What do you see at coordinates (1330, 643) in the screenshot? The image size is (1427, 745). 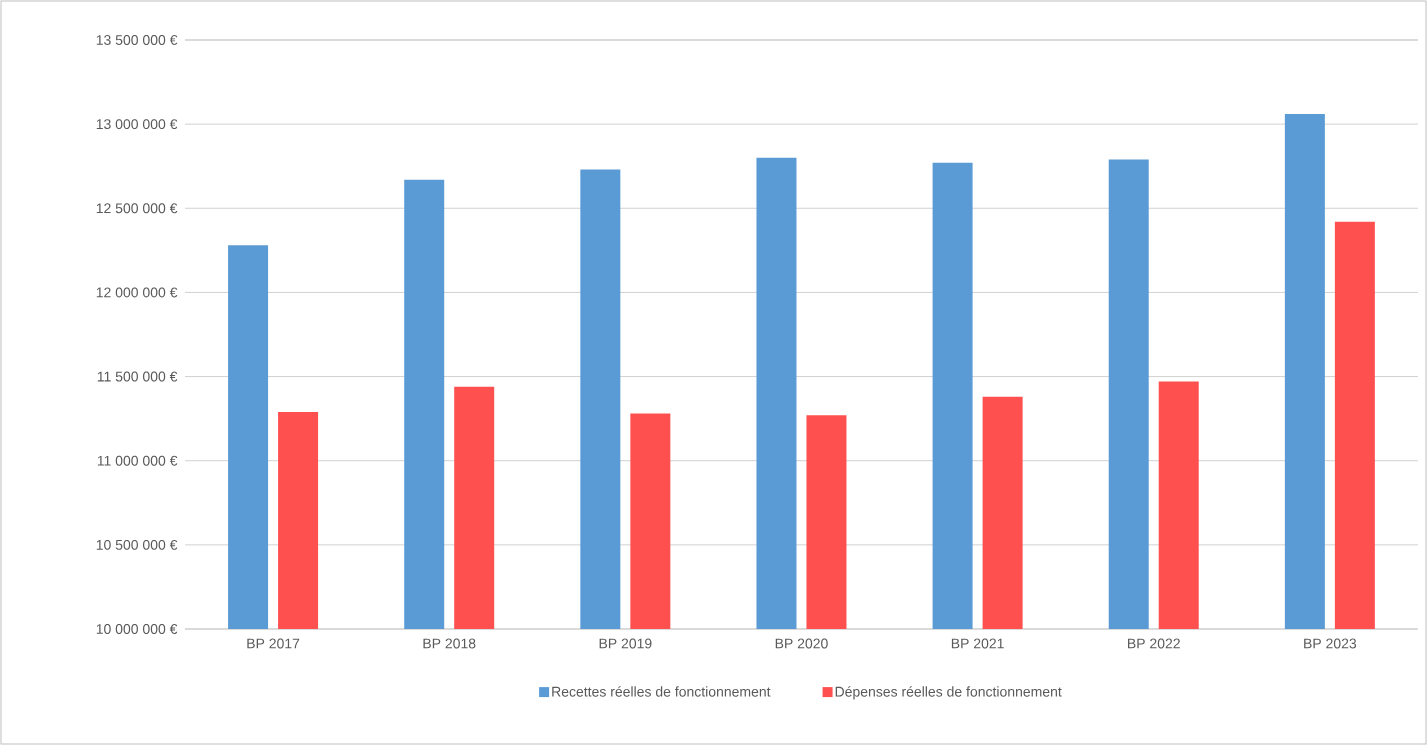 I see `x-tick-label: BP 2023` at bounding box center [1330, 643].